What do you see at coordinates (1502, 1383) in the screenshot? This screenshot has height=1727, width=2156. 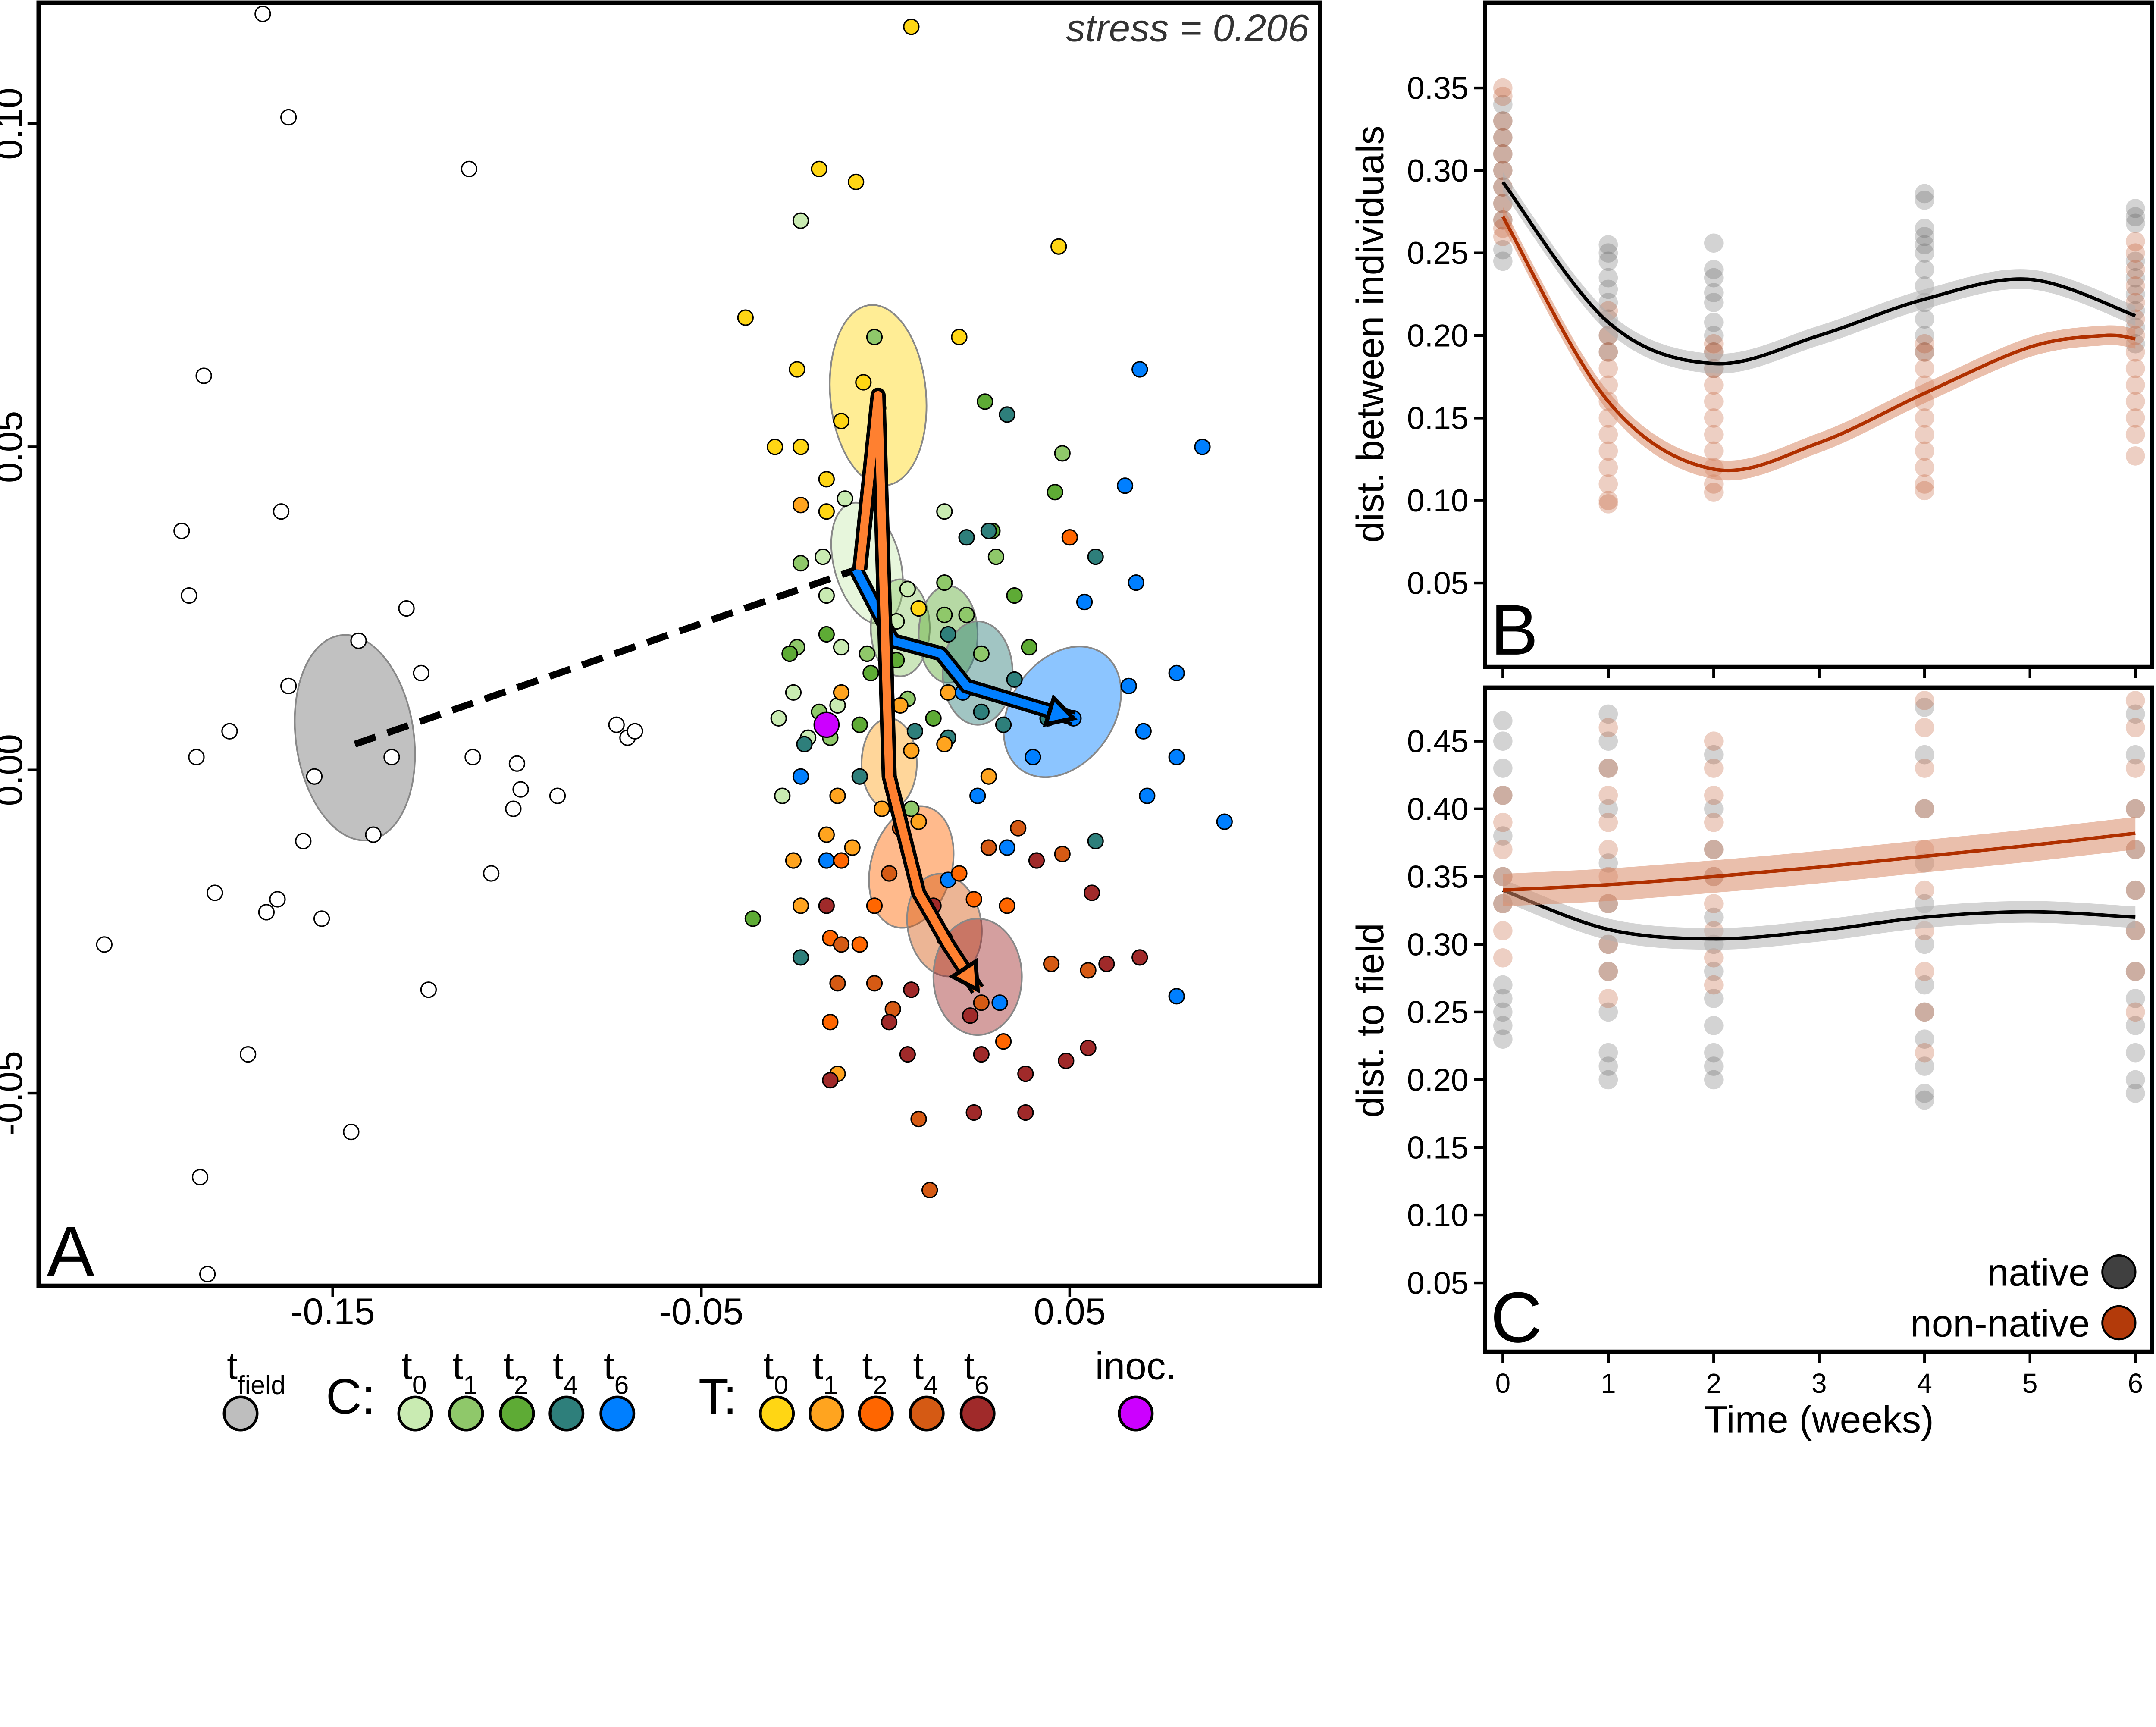 I see `x-tick-label: 0` at bounding box center [1502, 1383].